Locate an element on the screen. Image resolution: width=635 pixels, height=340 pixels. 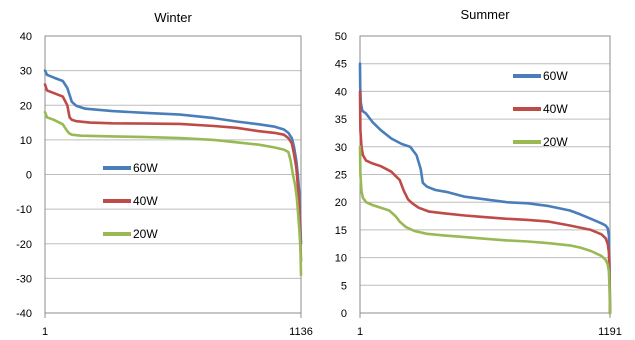
y-tick-label: -30 is located at coordinates (24, 279).